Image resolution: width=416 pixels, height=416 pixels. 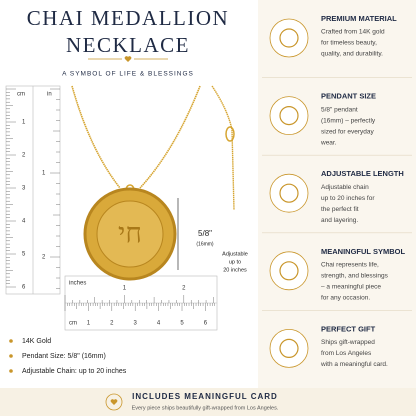 What do you see at coordinates (352, 54) in the screenshot?
I see `feature-text: quality, and durability.` at bounding box center [352, 54].